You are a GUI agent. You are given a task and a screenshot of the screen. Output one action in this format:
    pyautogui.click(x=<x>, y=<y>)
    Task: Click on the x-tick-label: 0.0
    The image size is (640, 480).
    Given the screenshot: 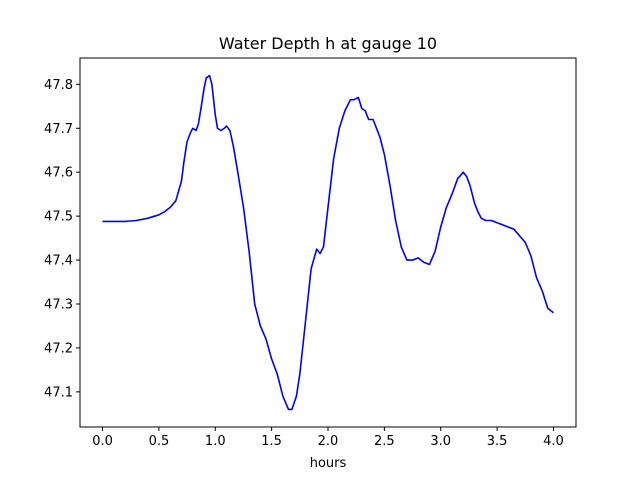 What is the action you would take?
    pyautogui.click(x=102, y=441)
    